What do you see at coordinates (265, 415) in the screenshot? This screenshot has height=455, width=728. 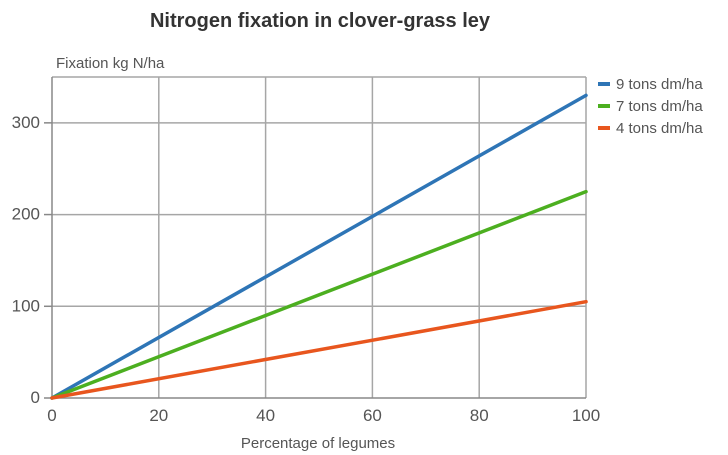 I see `x-tick-label-40: 40` at bounding box center [265, 415].